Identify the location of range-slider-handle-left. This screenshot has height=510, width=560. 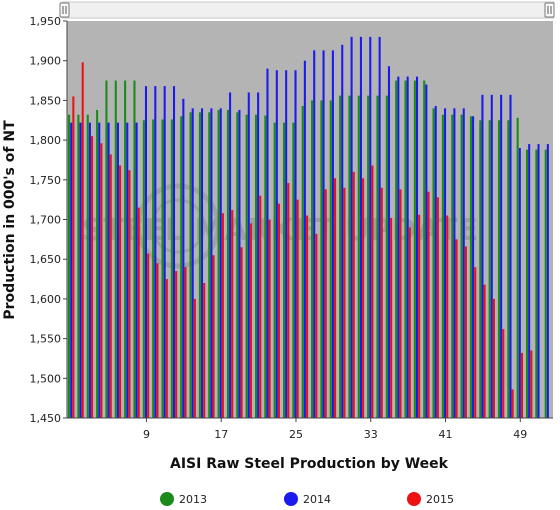
(64, 10).